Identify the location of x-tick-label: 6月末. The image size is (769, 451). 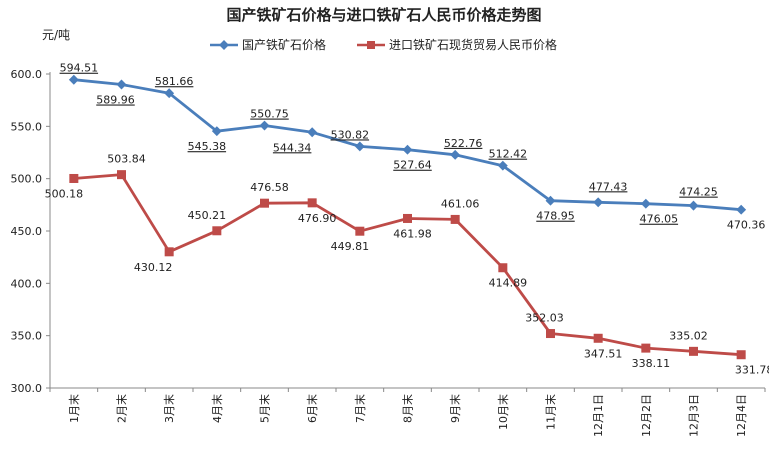
(312, 408).